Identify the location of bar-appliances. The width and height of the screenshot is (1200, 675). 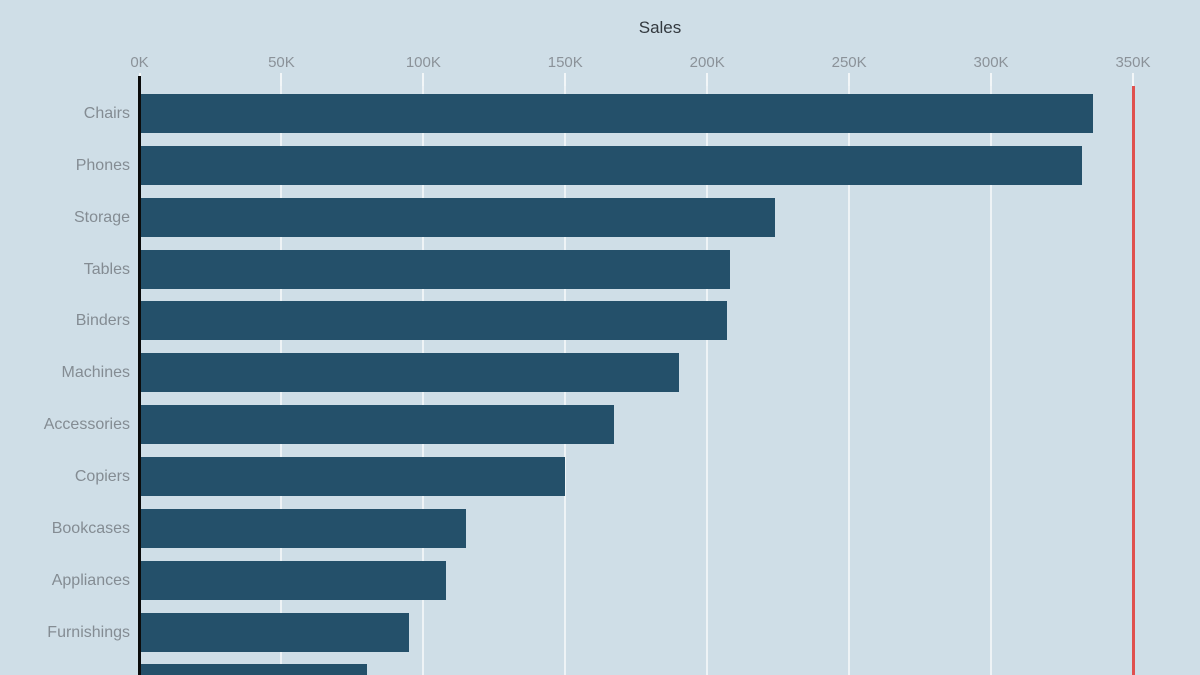
(294, 580).